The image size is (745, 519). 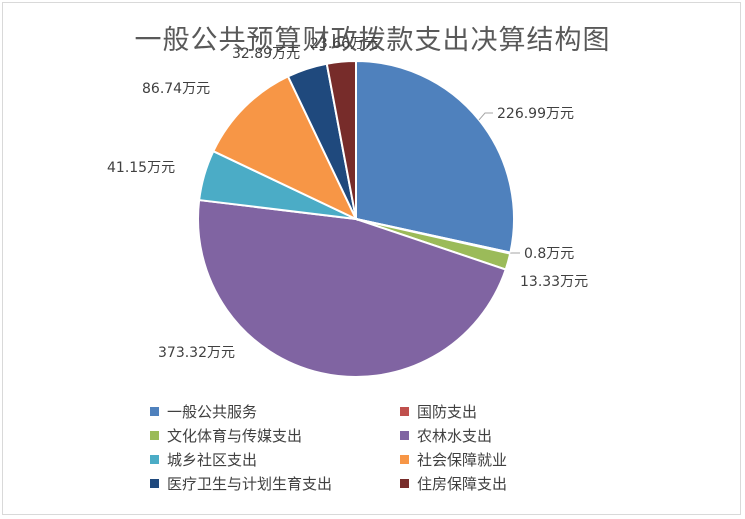 I want to click on legend-label: 农林水支出, so click(x=455, y=435).